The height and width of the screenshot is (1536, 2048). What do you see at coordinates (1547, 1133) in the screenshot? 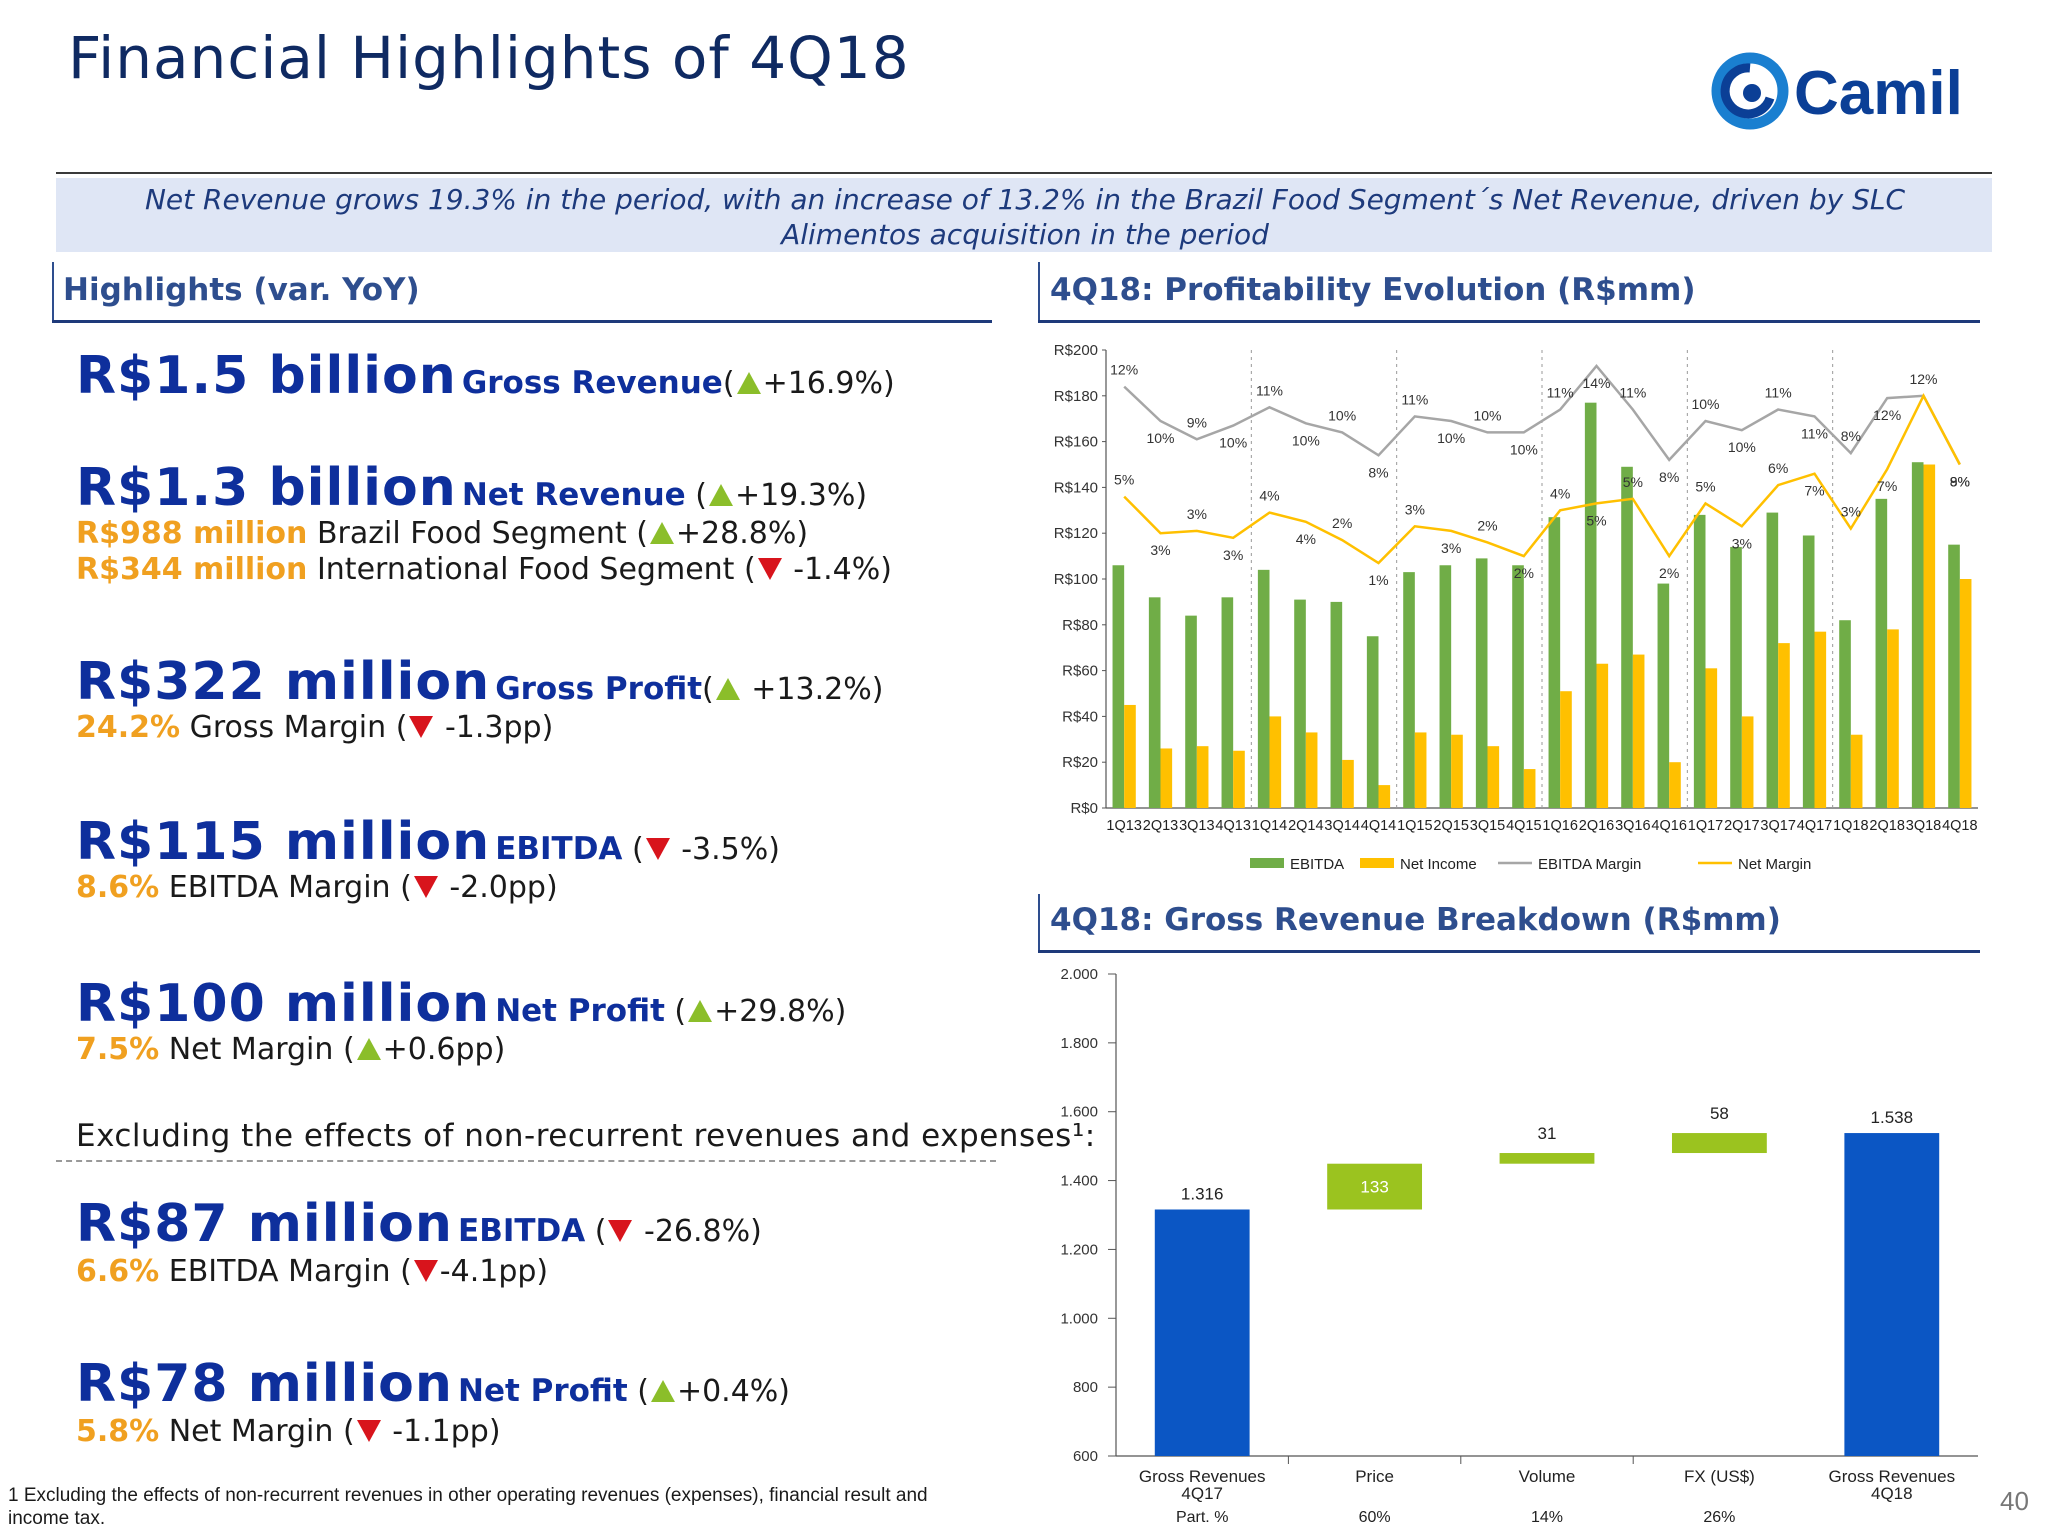
I see `value-label: 31` at bounding box center [1547, 1133].